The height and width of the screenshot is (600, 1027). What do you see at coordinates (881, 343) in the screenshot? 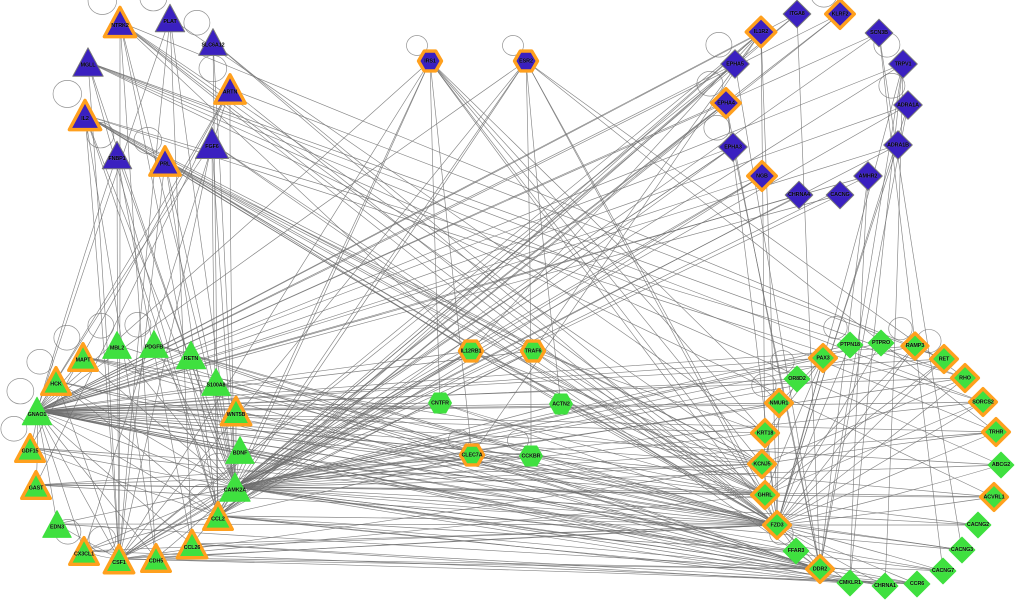
I see `graph-node-ptpro: PTPRO` at bounding box center [881, 343].